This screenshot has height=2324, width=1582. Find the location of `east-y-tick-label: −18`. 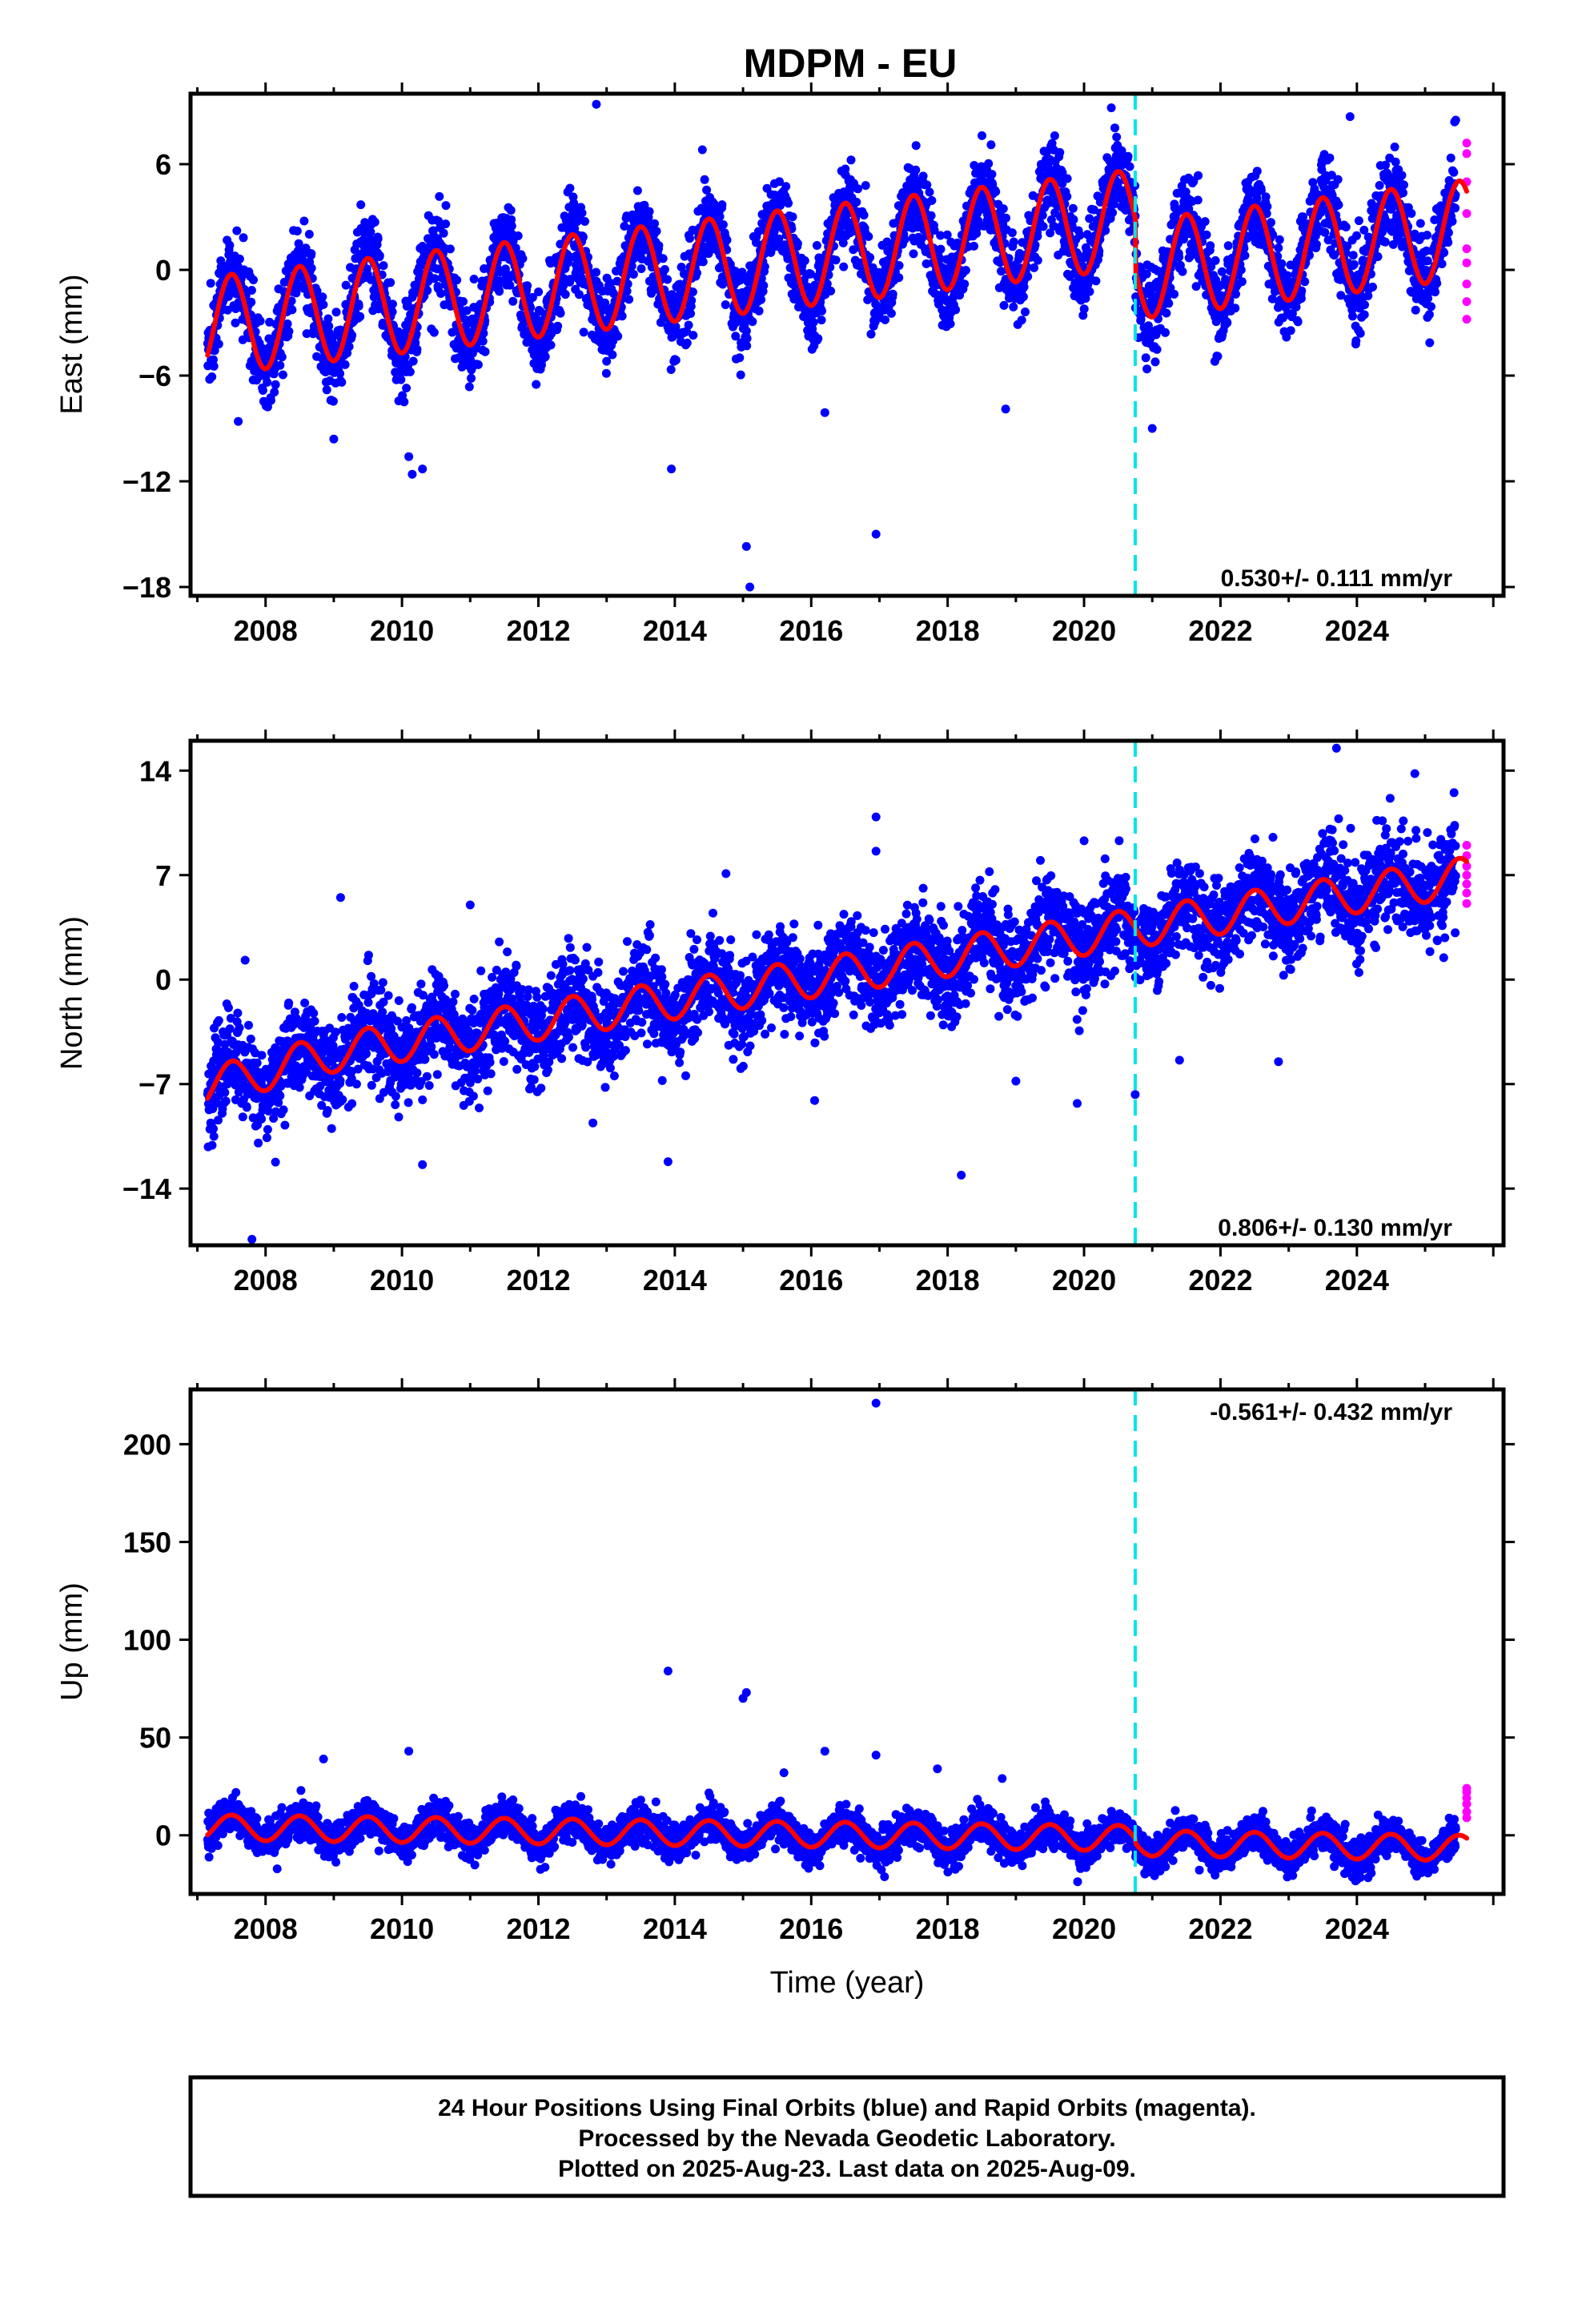

east-y-tick-label: −18 is located at coordinates (146, 587).